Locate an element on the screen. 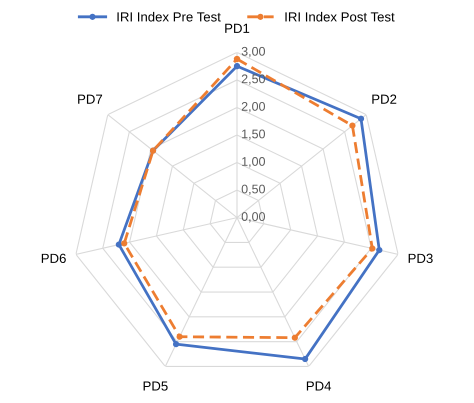  spoke-label: PD4 is located at coordinates (319, 386).